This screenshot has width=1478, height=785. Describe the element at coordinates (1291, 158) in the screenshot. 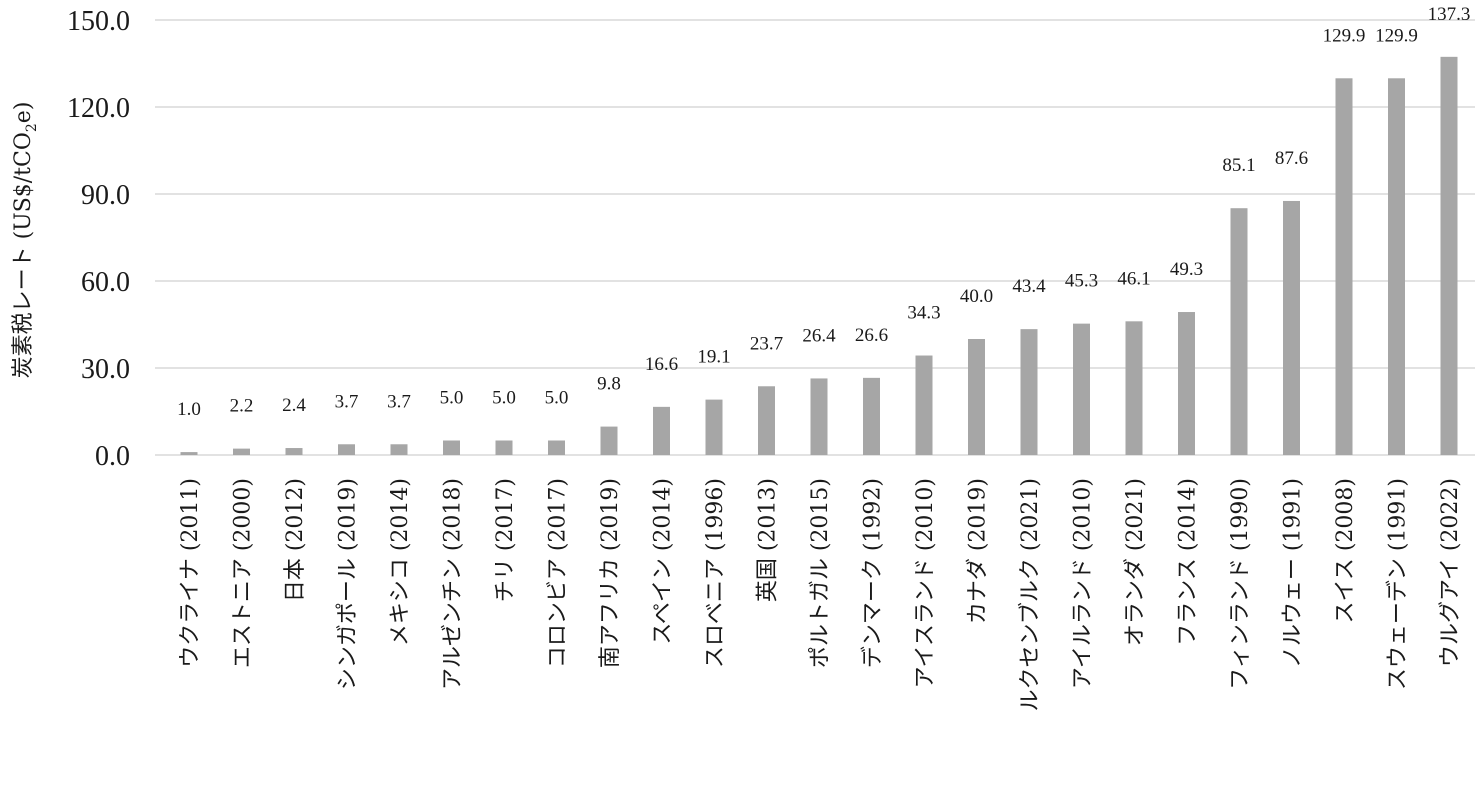

I see `data-label: 87.6` at that location.